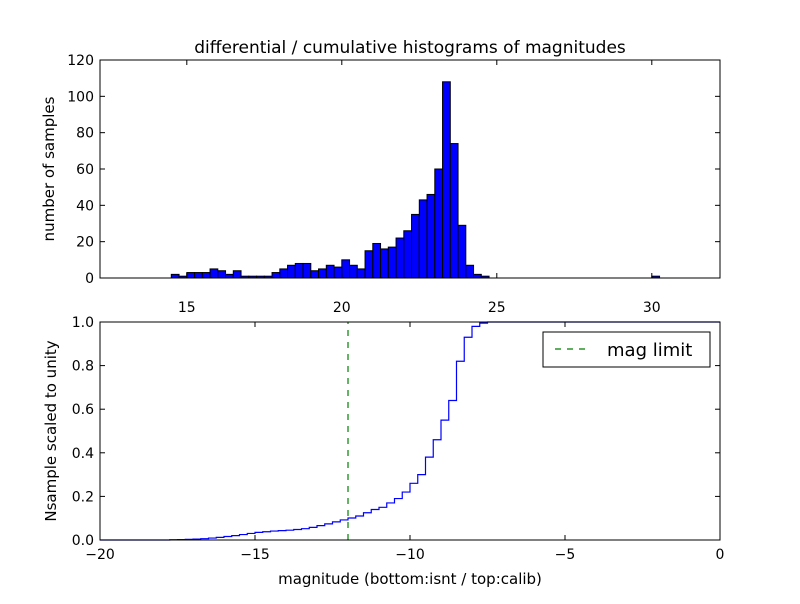  I want to click on x-tick-label: 0, so click(720, 555).